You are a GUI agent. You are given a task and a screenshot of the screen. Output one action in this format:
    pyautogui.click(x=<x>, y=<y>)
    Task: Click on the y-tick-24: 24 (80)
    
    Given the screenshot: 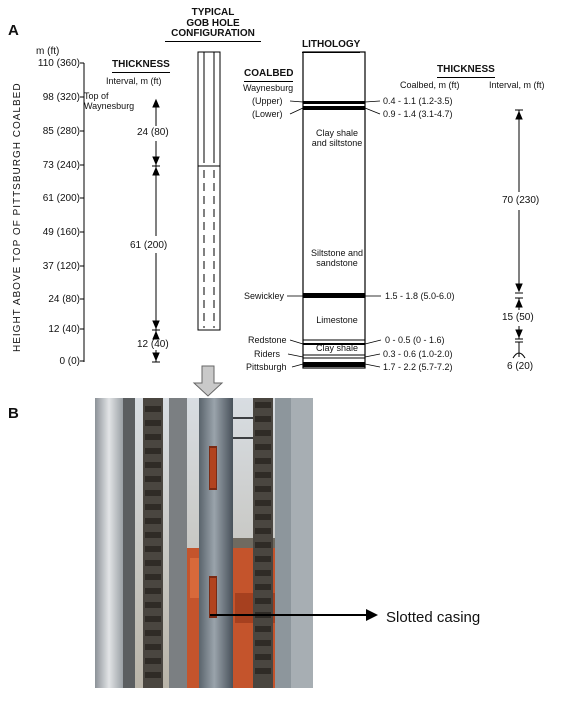 What is the action you would take?
    pyautogui.click(x=64, y=299)
    